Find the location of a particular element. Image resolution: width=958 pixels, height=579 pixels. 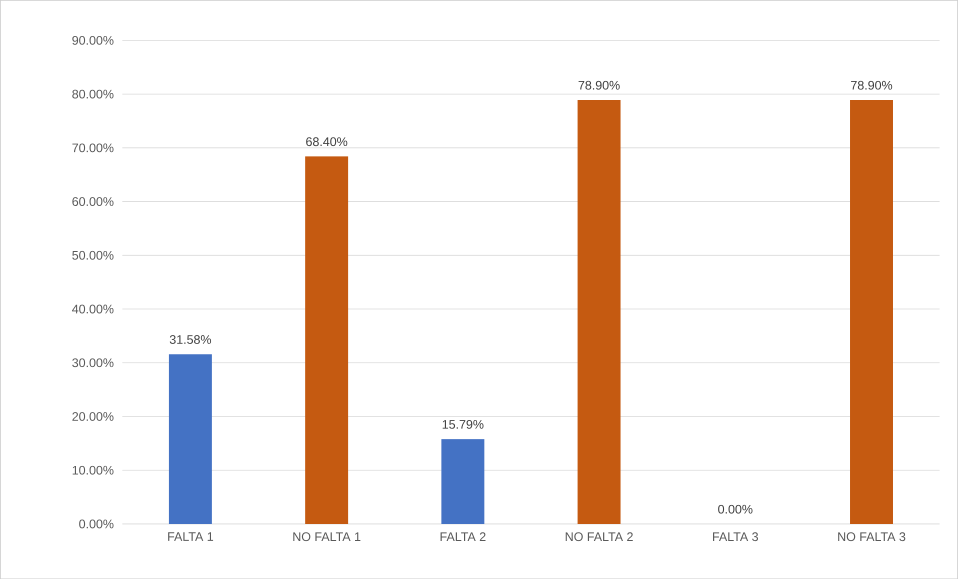

data-label: 68.40% is located at coordinates (327, 141).